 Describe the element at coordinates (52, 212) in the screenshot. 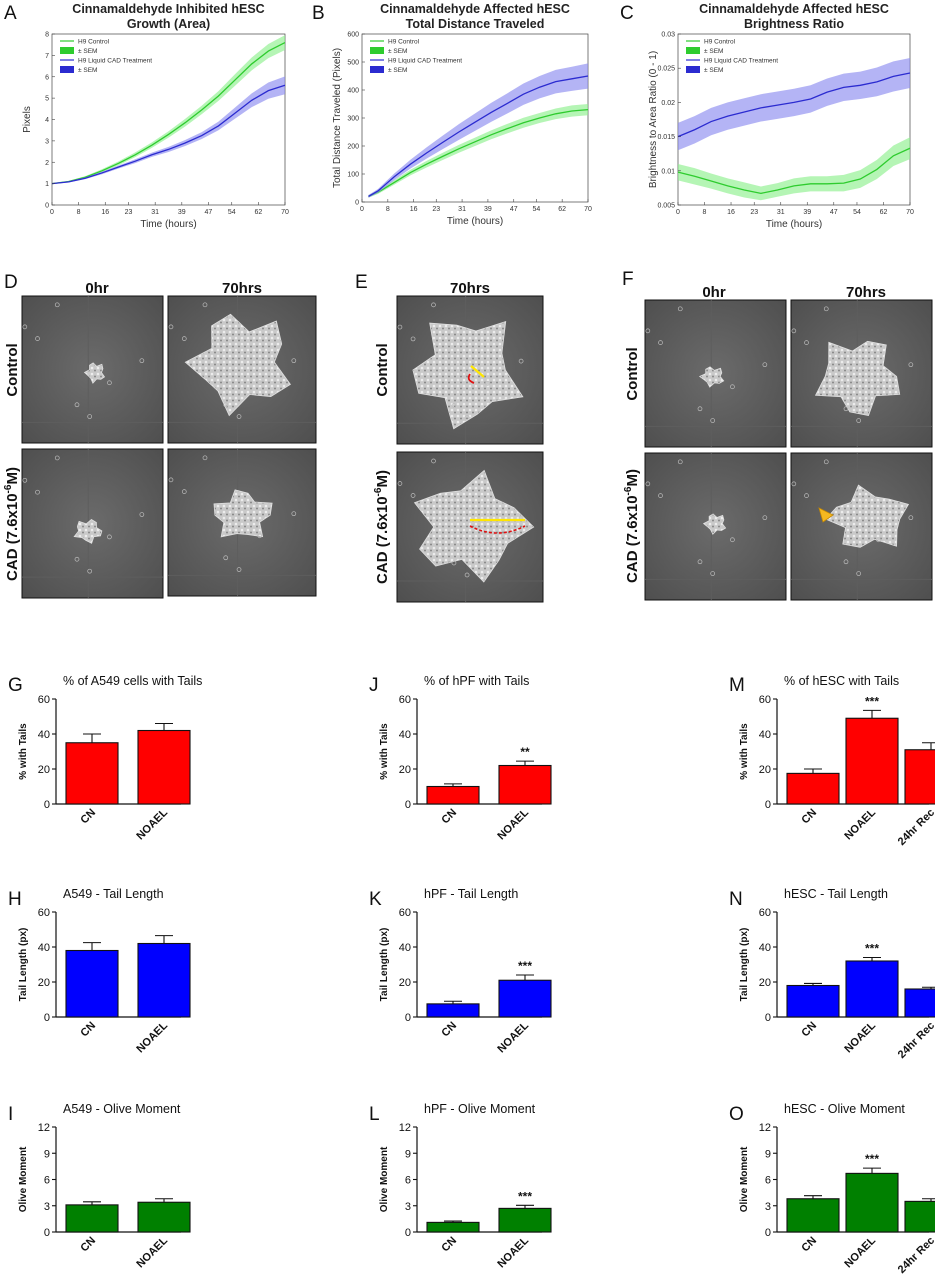

I see `x-tick-label: 0` at that location.